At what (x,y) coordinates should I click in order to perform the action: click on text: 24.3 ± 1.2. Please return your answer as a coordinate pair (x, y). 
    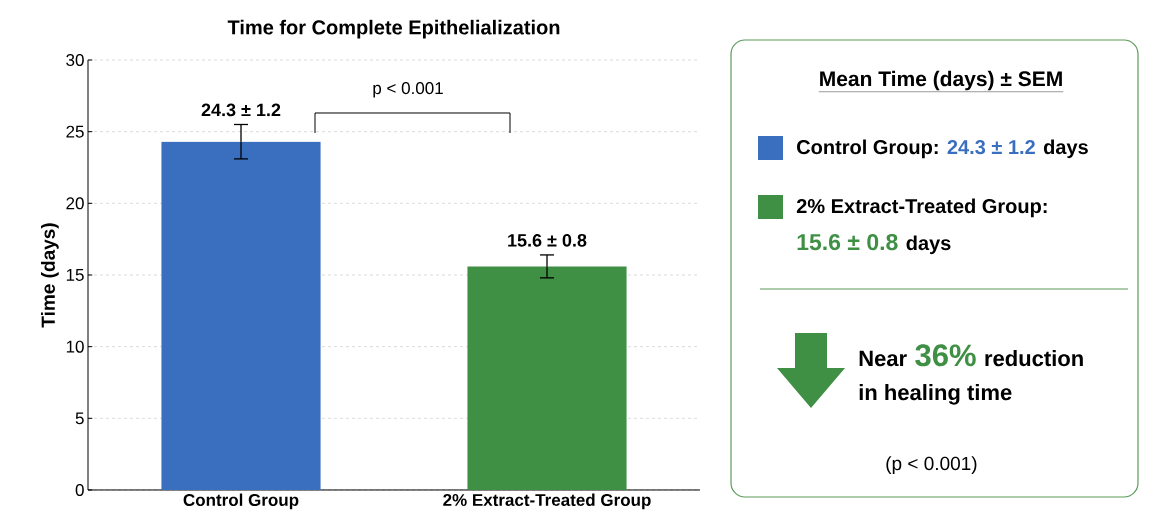
    Looking at the image, I should click on (991, 147).